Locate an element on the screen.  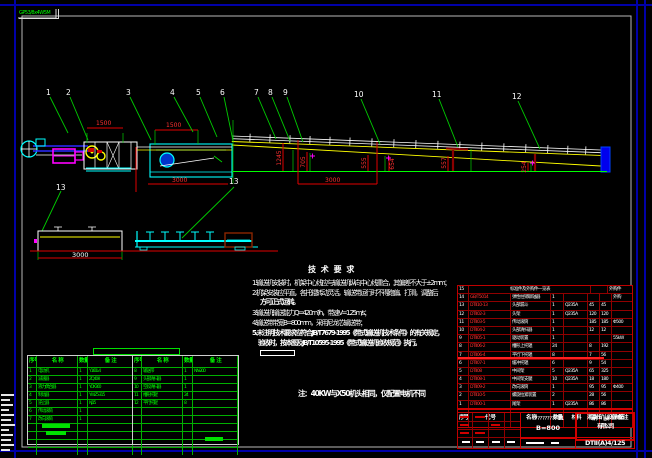
detail-frame-box is located at coordinates (154, 239).